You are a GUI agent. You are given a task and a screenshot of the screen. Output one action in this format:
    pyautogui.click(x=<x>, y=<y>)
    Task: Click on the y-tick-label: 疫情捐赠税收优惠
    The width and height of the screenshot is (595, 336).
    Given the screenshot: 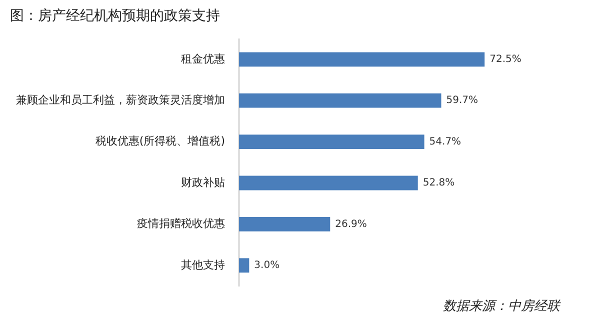 What is the action you would take?
    pyautogui.click(x=181, y=223)
    